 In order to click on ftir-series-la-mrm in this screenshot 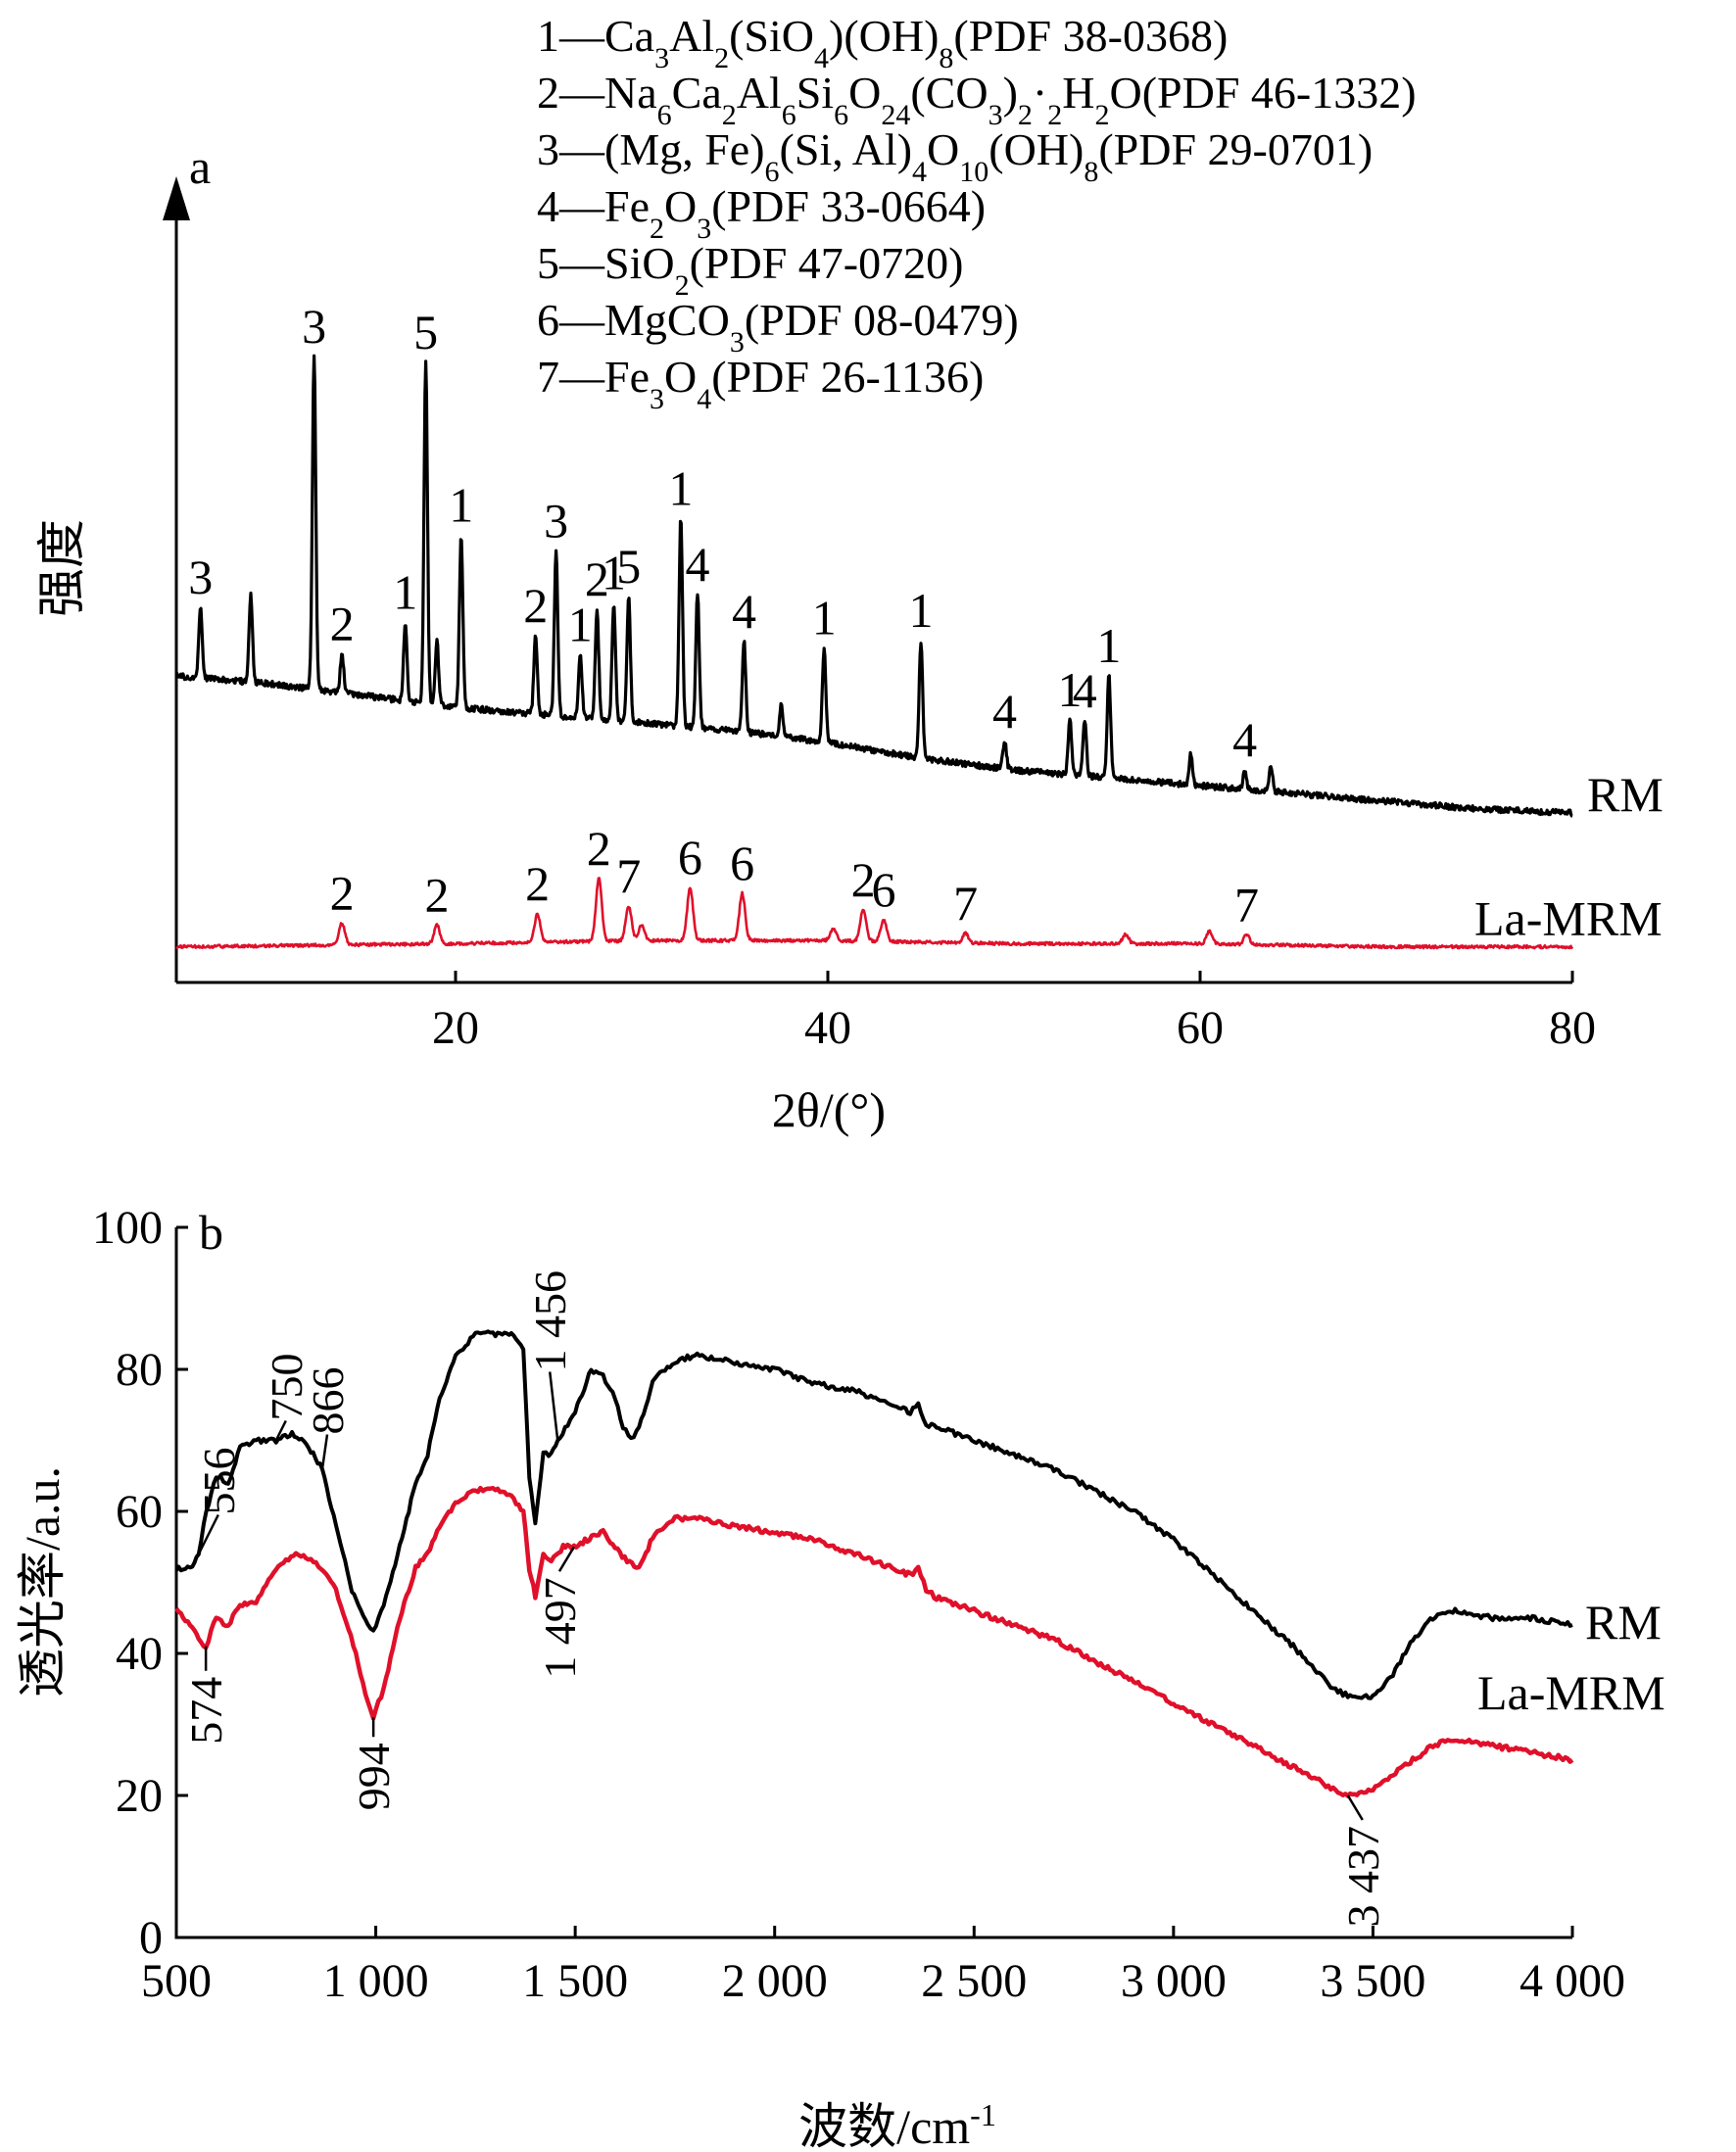, I will do `click(874, 1642)`.